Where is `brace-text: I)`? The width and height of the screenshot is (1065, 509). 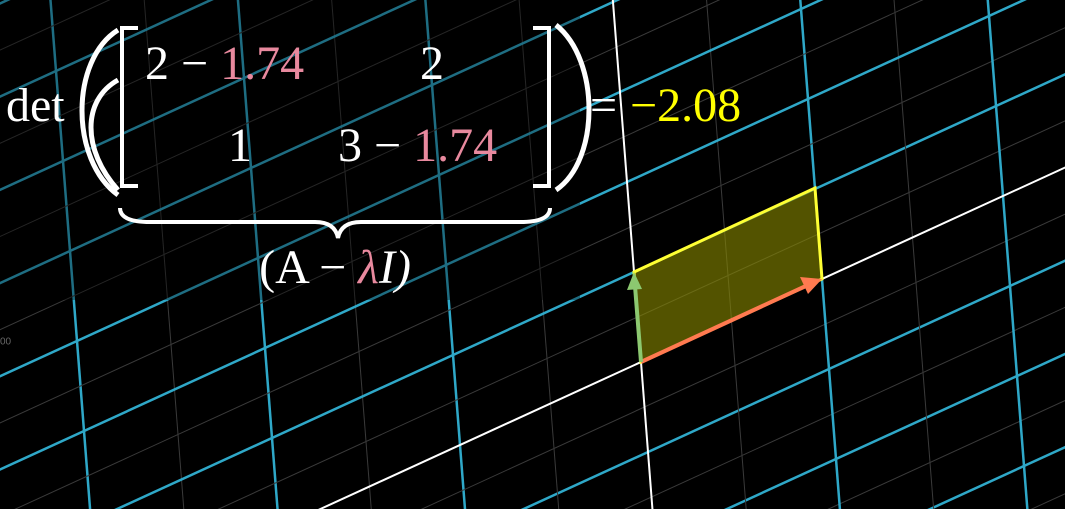 brace-text: I) is located at coordinates (394, 267).